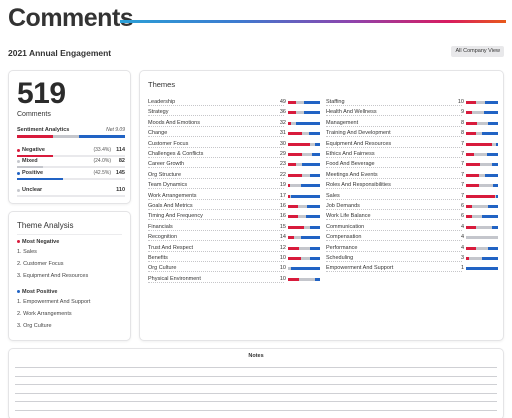  I want to click on theme-row: Equipment And Resources 7, so click(412, 145).